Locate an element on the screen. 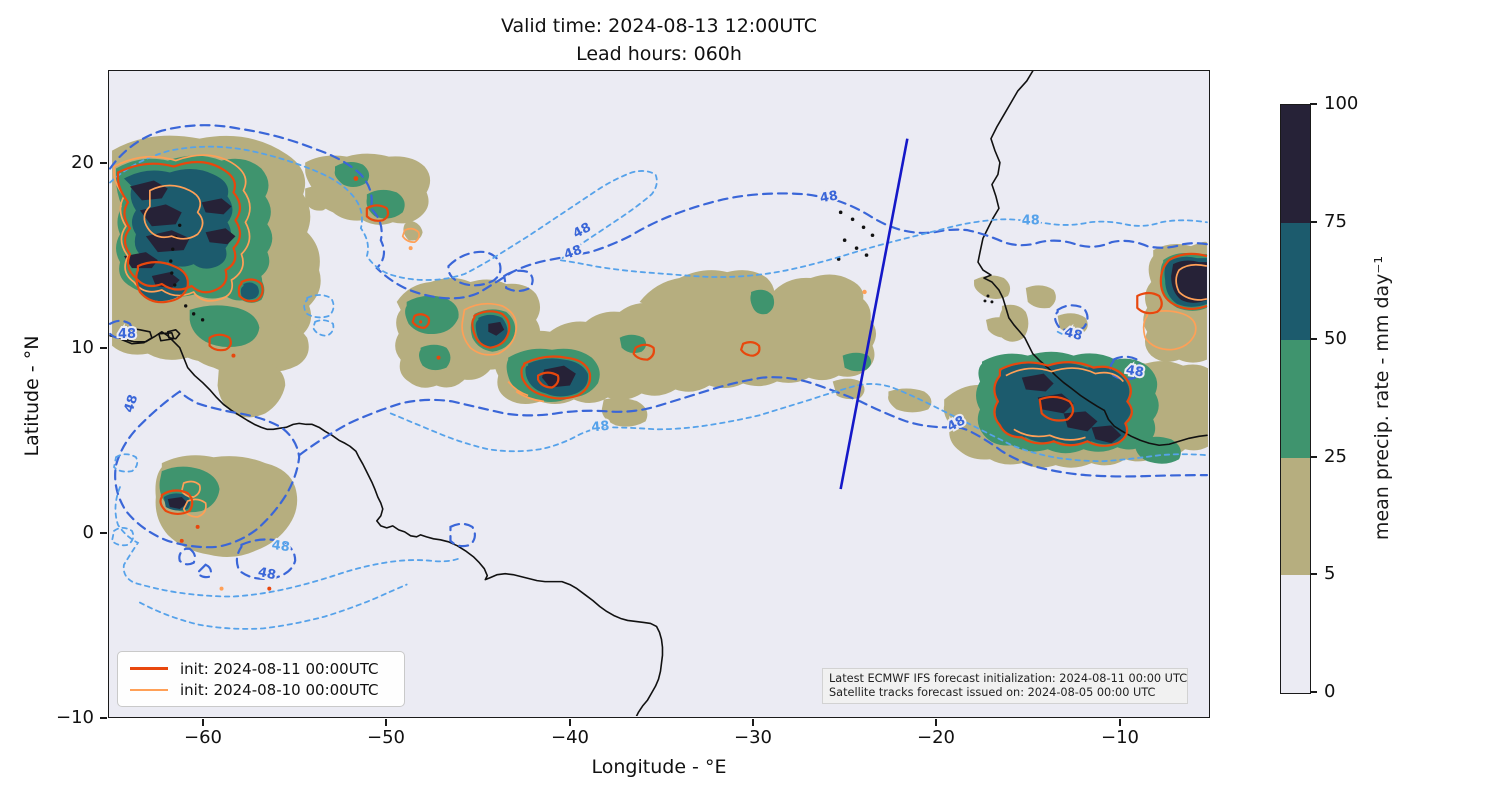 The image size is (1500, 800). hispaniola-outline is located at coordinates (136, 336).